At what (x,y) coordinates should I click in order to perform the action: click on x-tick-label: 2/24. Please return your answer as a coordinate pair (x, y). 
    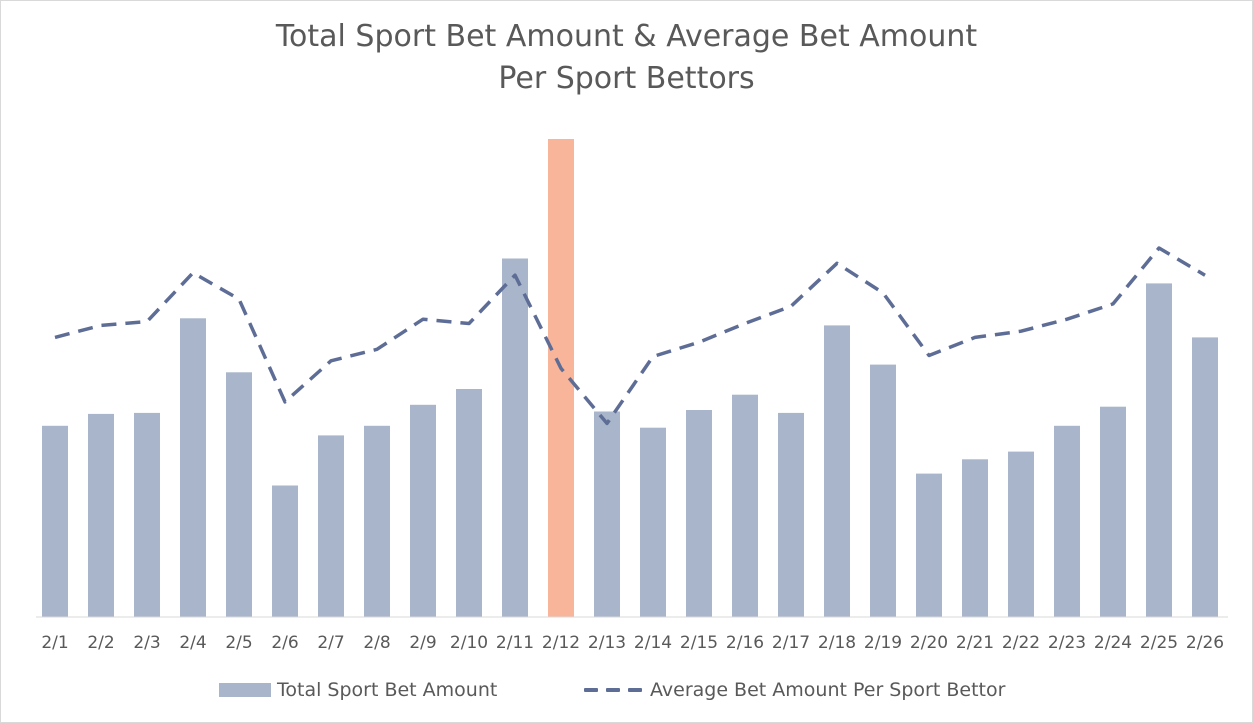
    Looking at the image, I should click on (1113, 643).